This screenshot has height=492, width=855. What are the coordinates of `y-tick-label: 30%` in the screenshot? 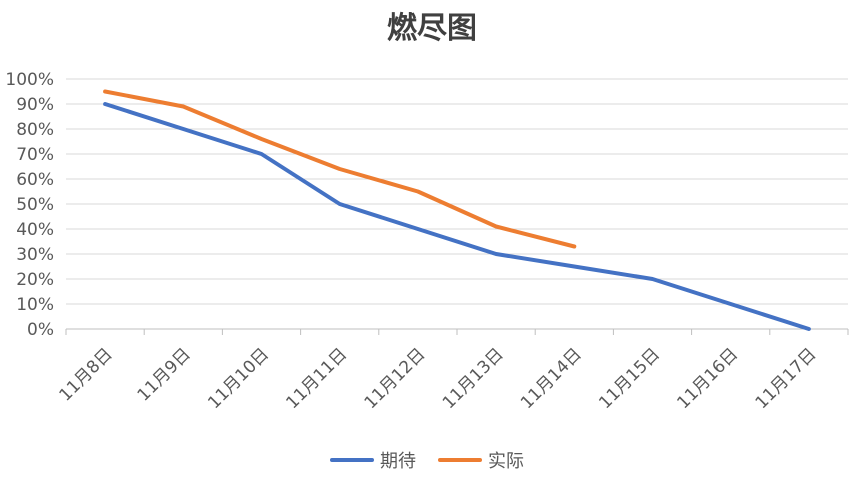 It's located at (35, 255).